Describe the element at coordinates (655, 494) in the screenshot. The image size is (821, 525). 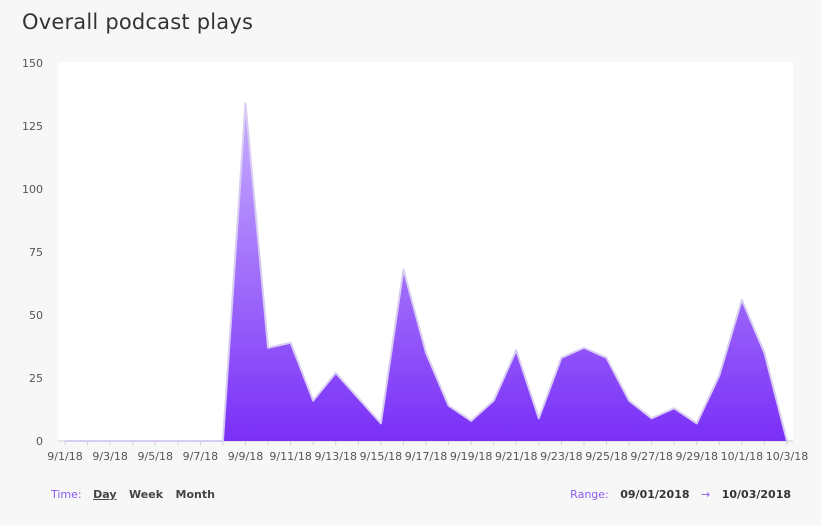
I see `range-start-date: 09/01/2018` at that location.